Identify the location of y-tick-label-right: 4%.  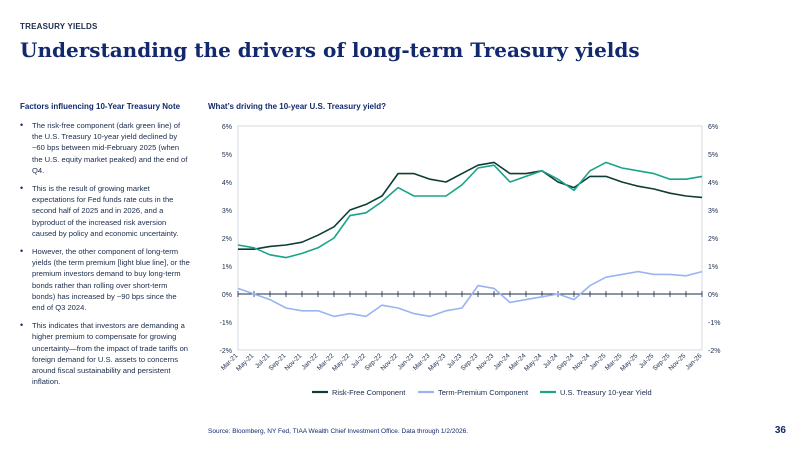
(713, 183).